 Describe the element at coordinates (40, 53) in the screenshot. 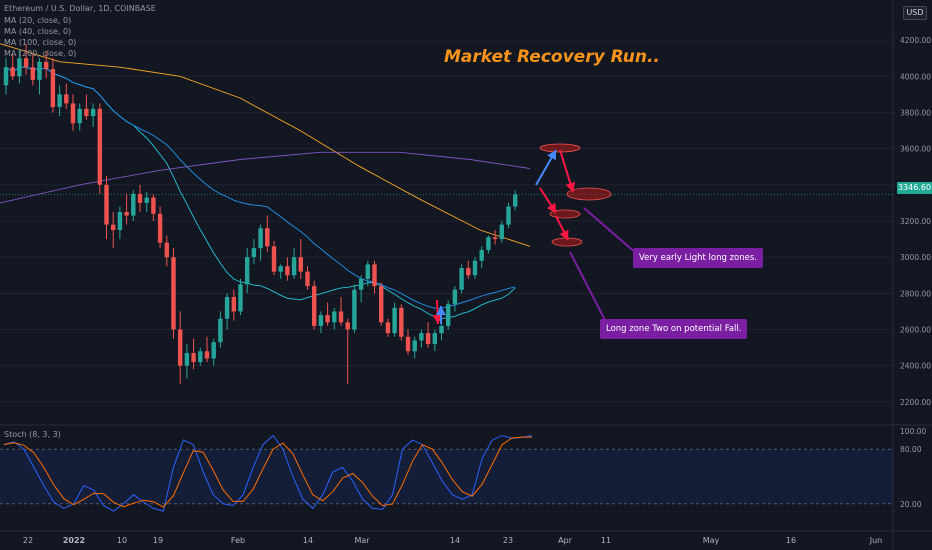

I see `indicator-ma200-label: MA (200, close, 0)` at that location.